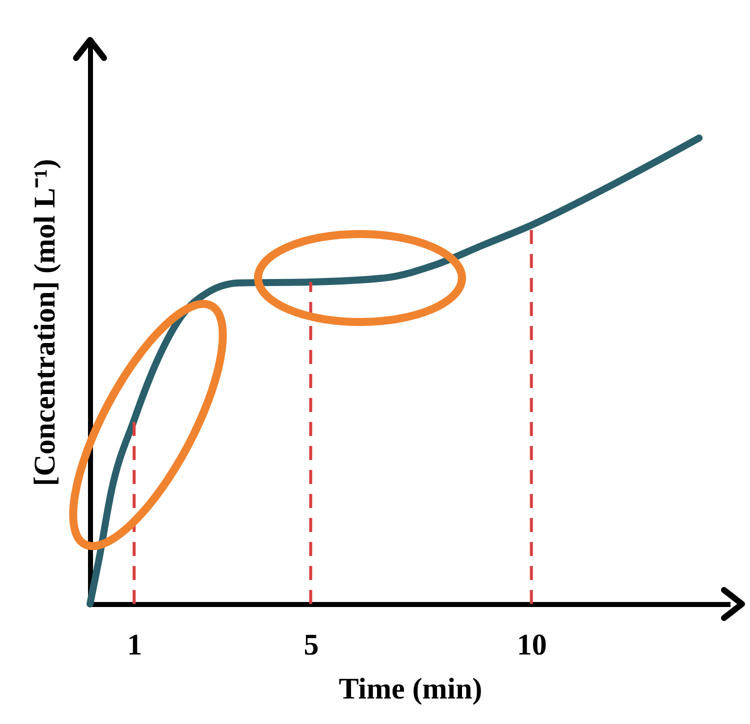 The image size is (750, 724). Describe the element at coordinates (45, 322) in the screenshot. I see `y-axis-title: [Concentration] (mol L⁻¹)` at that location.